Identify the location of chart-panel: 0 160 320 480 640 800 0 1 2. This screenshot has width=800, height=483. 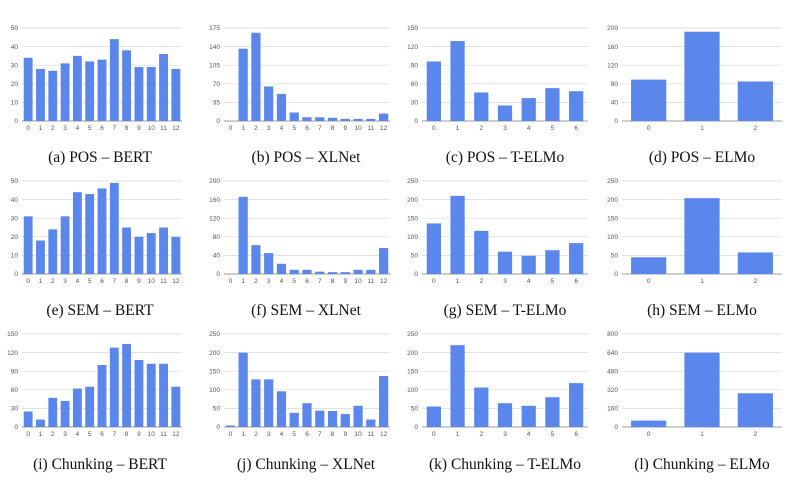
(693, 383).